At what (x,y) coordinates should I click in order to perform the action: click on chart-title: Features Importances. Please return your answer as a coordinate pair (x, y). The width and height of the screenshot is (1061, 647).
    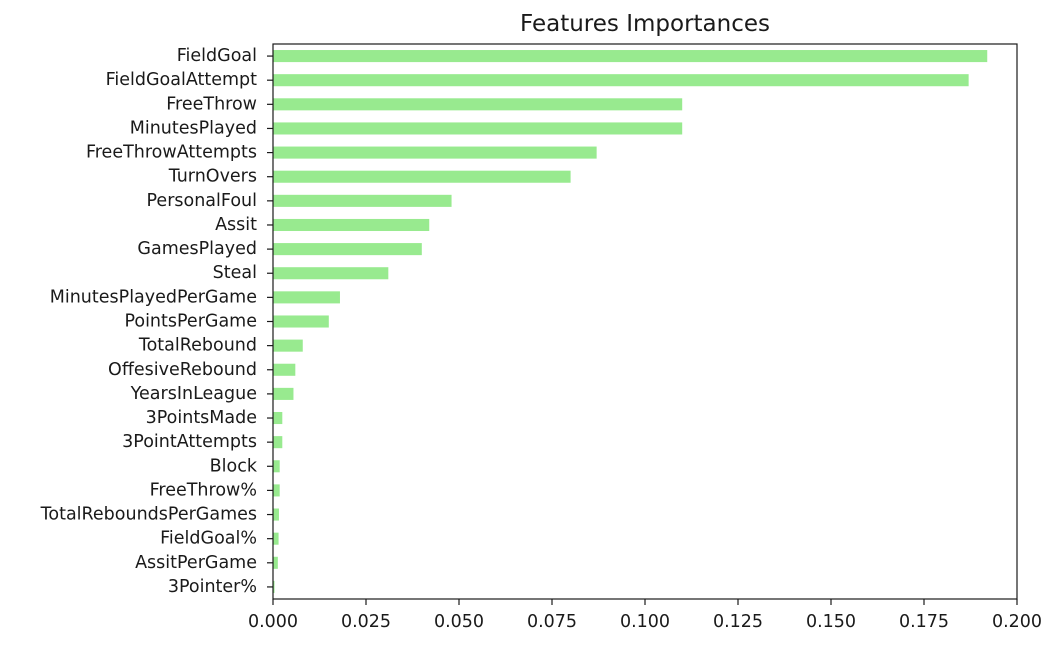
    Looking at the image, I should click on (645, 24).